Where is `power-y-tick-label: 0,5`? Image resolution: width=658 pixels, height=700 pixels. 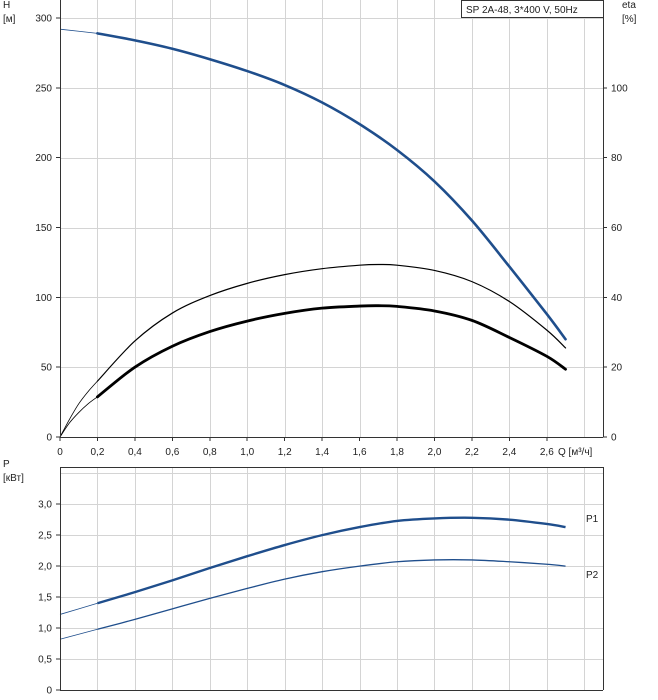 power-y-tick-label: 0,5 is located at coordinates (45, 660).